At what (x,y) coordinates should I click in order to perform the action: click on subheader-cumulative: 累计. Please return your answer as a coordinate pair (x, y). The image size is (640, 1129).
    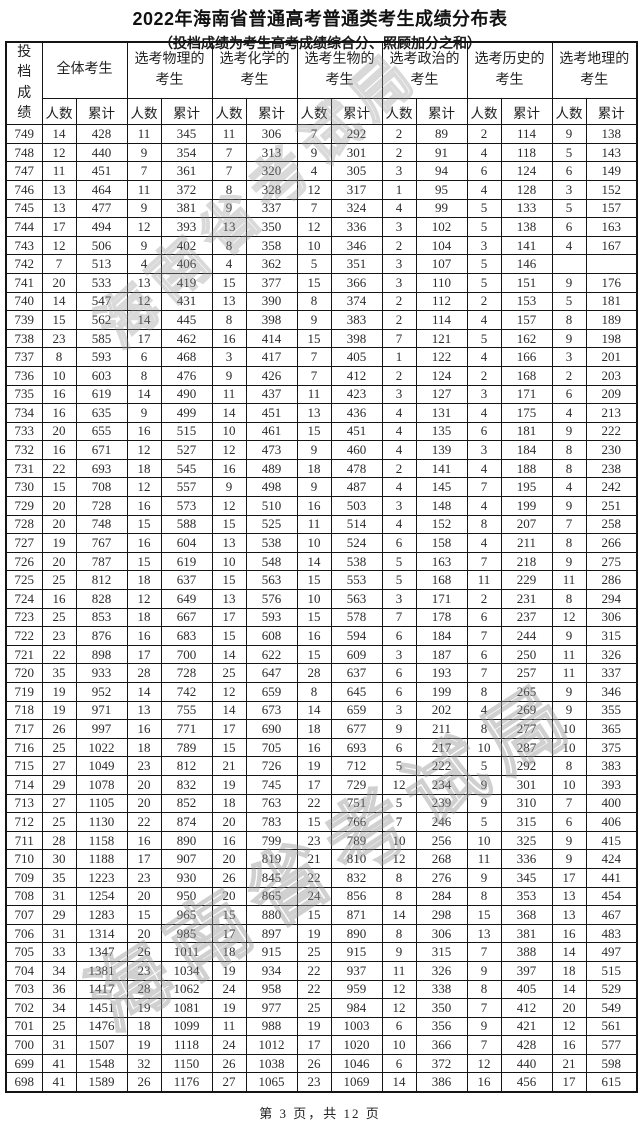
    Looking at the image, I should click on (526, 112).